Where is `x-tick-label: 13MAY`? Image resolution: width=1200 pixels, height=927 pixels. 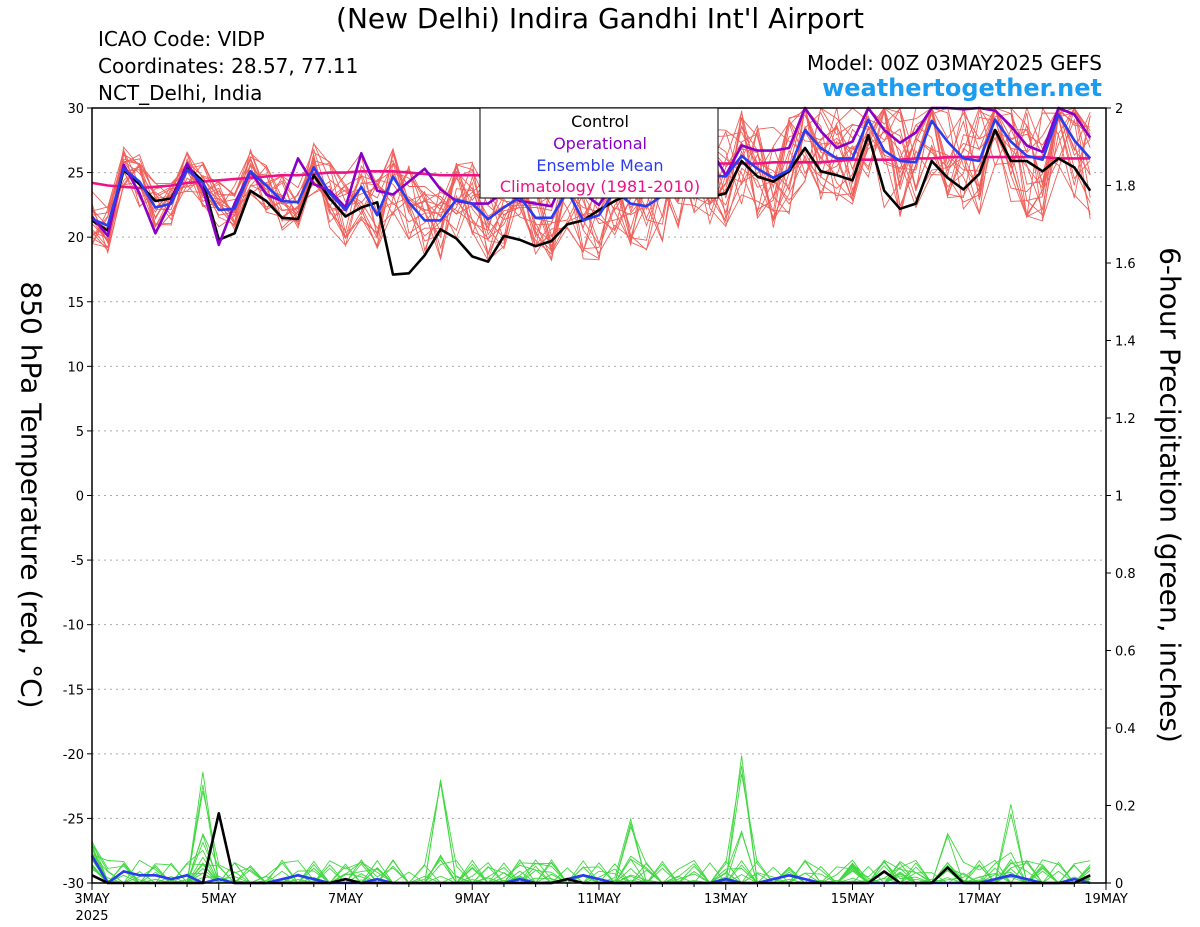
x-tick-label: 13MAY is located at coordinates (726, 899).